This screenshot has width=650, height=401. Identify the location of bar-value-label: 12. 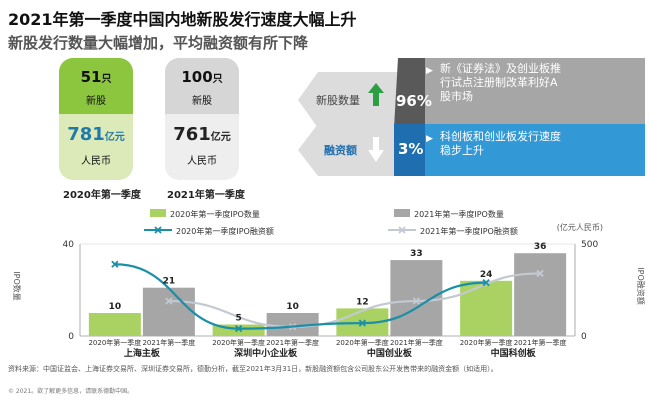
(362, 302).